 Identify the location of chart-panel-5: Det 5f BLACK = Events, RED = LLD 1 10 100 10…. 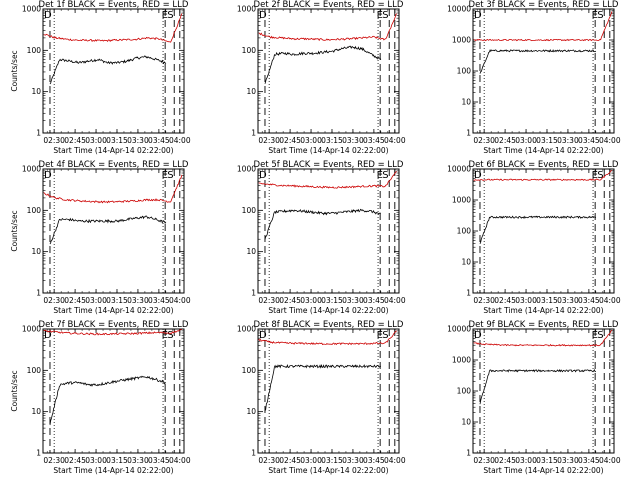
(321, 237).